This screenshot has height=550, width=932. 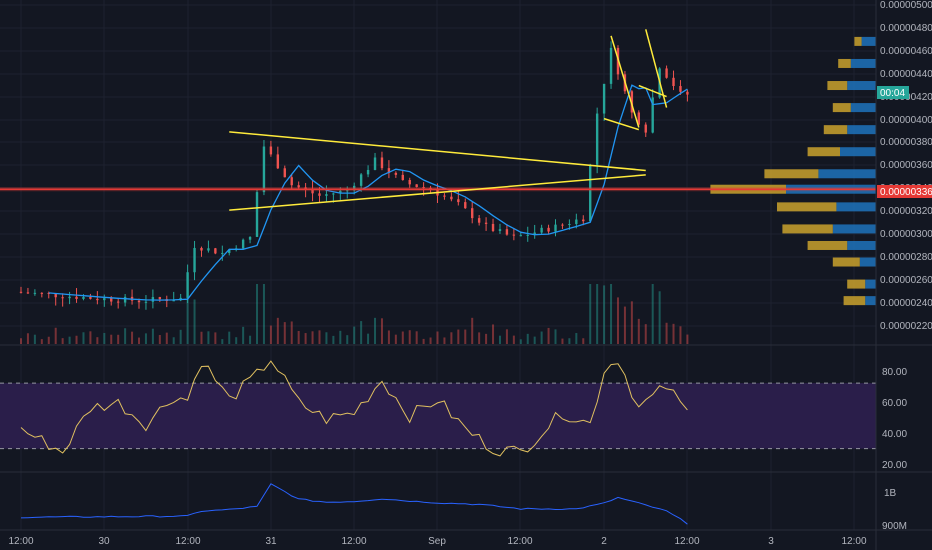 I want to click on current-price-badge: 00:04, so click(x=893, y=92).